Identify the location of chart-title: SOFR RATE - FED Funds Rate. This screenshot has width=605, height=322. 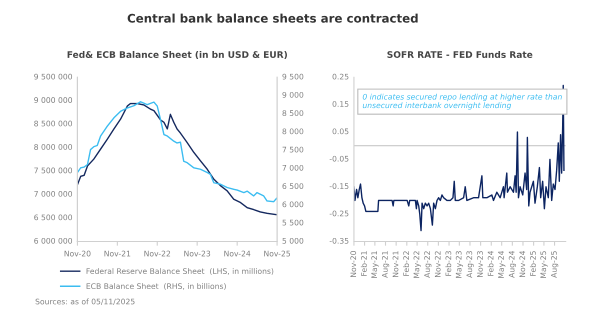
(459, 54).